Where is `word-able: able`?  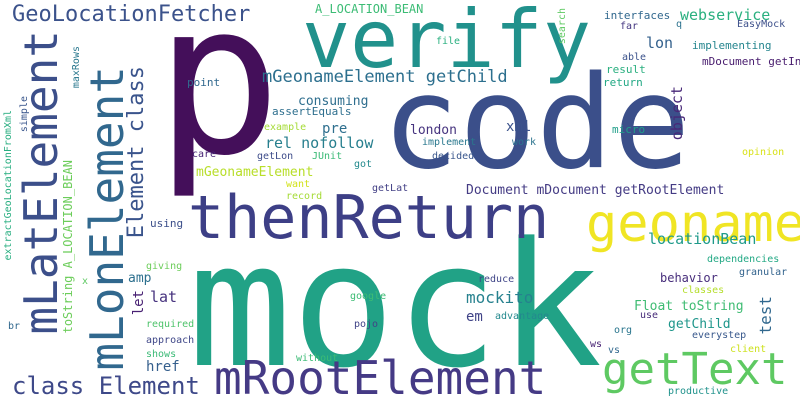
word-able: able is located at coordinates (634, 57).